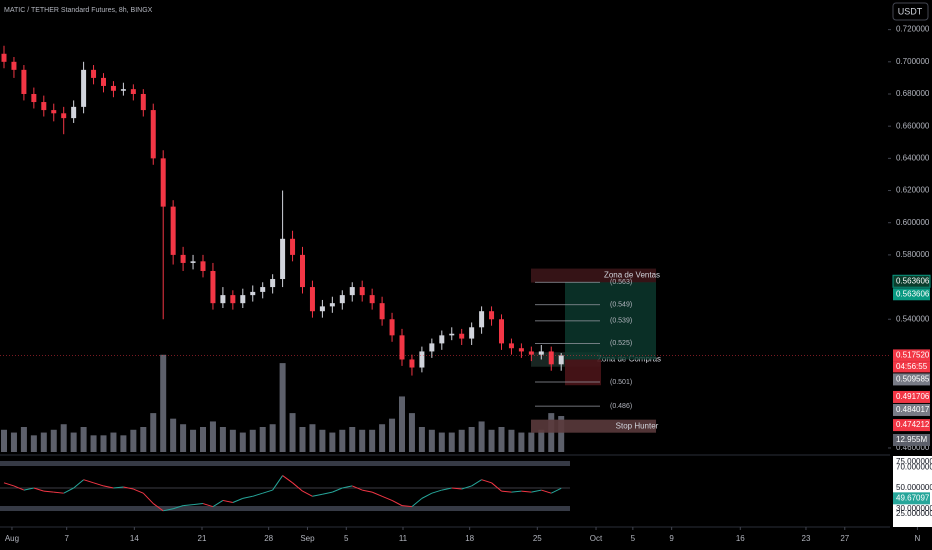  I want to click on y-tick-label: 0.720000, so click(913, 29).